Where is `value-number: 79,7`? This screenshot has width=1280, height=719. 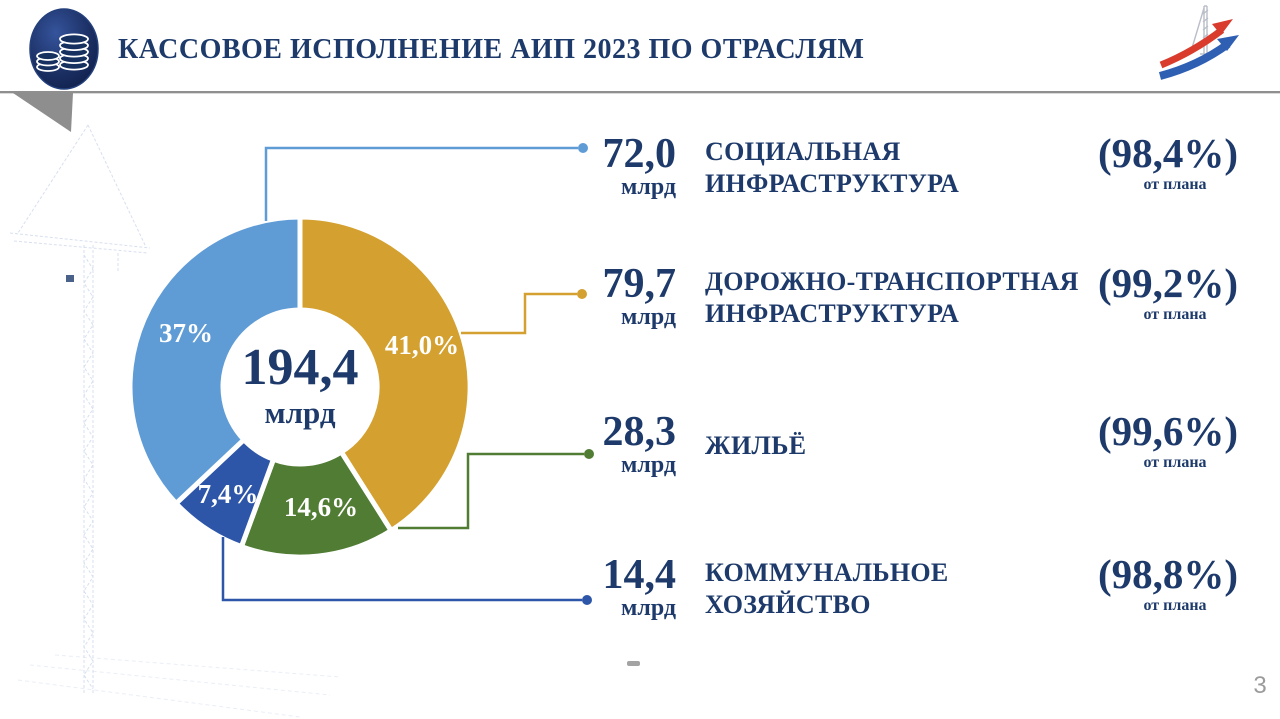 value-number: 79,7 is located at coordinates (639, 284).